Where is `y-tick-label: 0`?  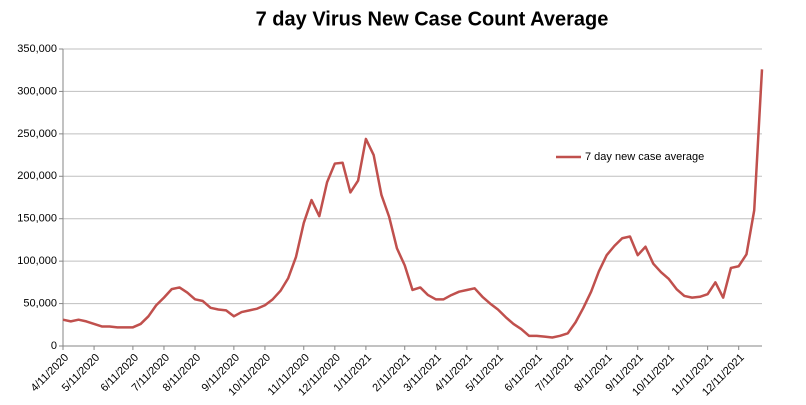
y-tick-label: 0 is located at coordinates (54, 346).